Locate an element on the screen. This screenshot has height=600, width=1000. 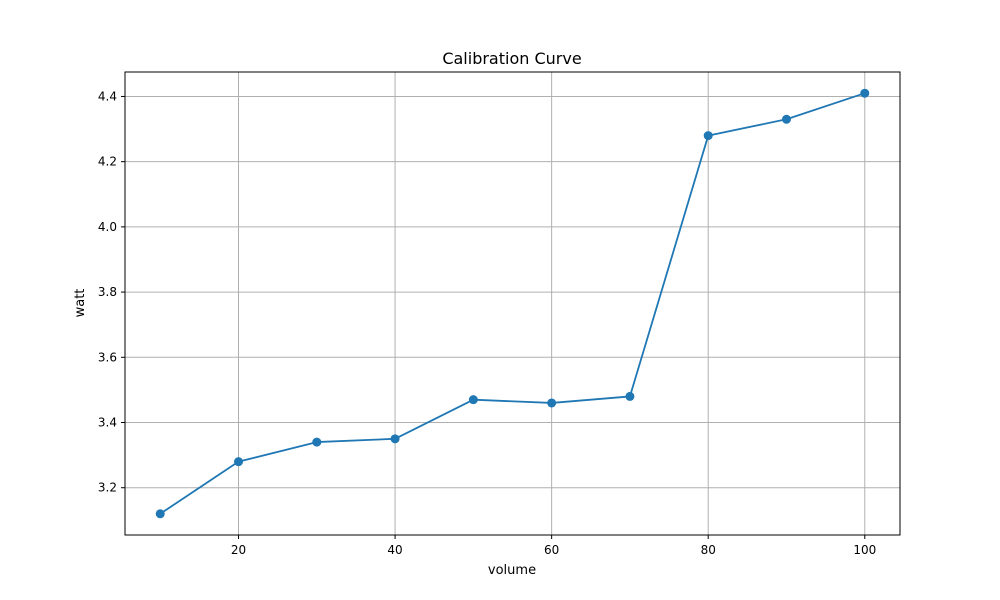
x-tick-label: 100 is located at coordinates (864, 550).